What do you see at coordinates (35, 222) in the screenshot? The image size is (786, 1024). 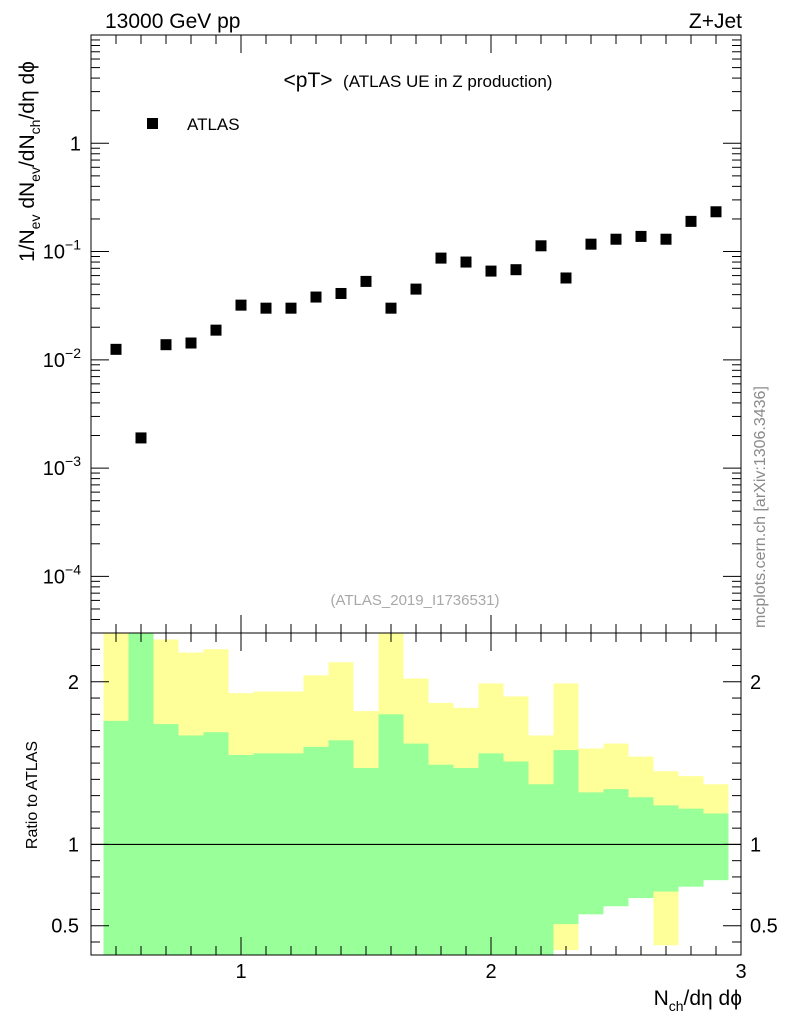 I see `y-label-sub-1: ev` at bounding box center [35, 222].